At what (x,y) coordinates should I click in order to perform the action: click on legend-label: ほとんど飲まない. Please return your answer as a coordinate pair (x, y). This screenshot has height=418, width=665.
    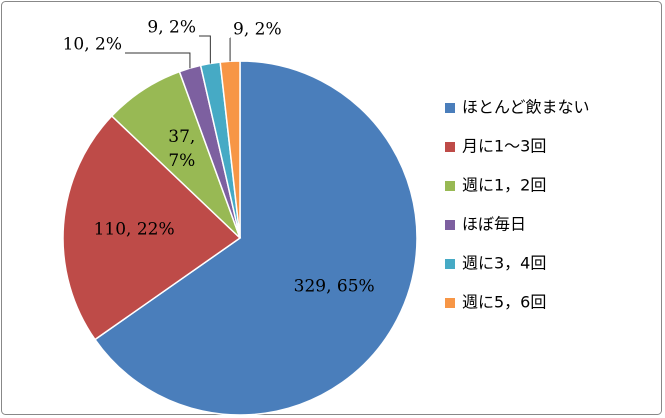
    Looking at the image, I should click on (526, 107).